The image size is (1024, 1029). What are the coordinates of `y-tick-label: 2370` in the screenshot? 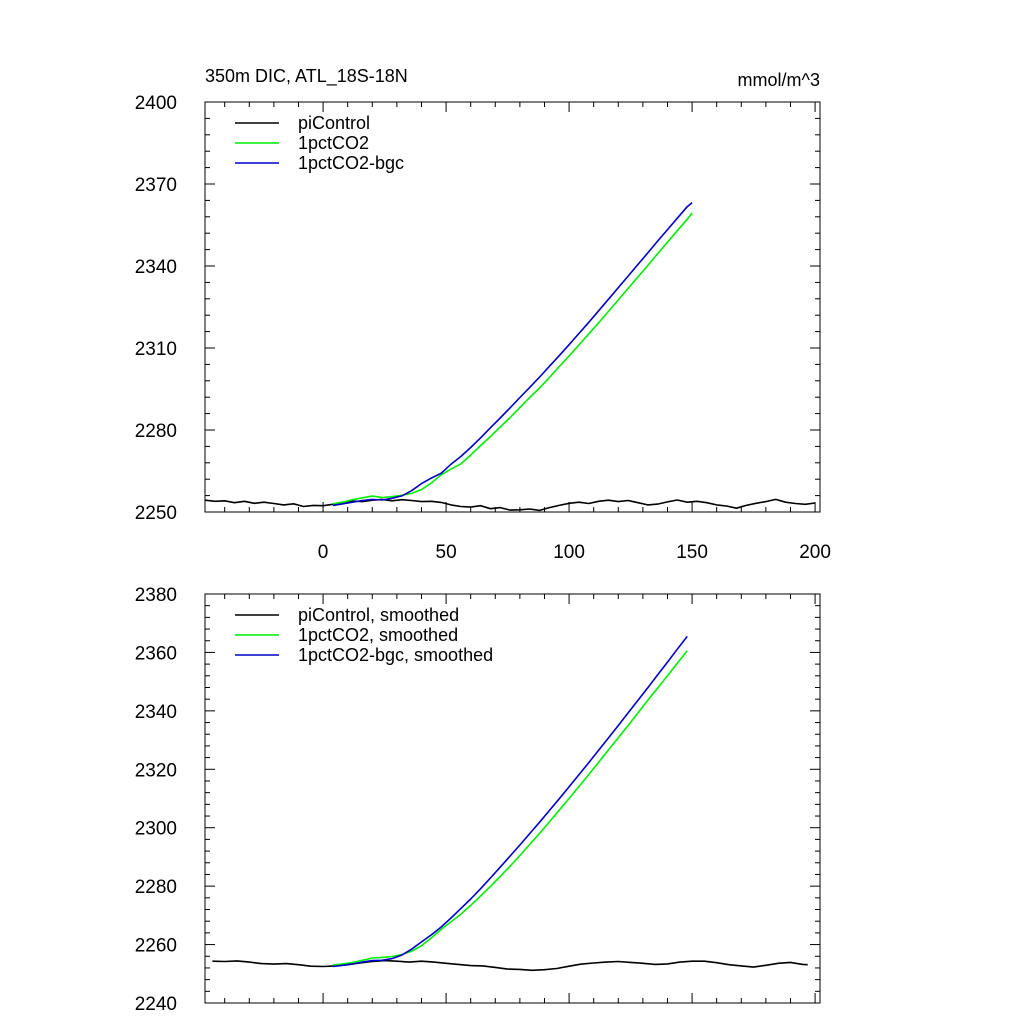 It's located at (156, 185).